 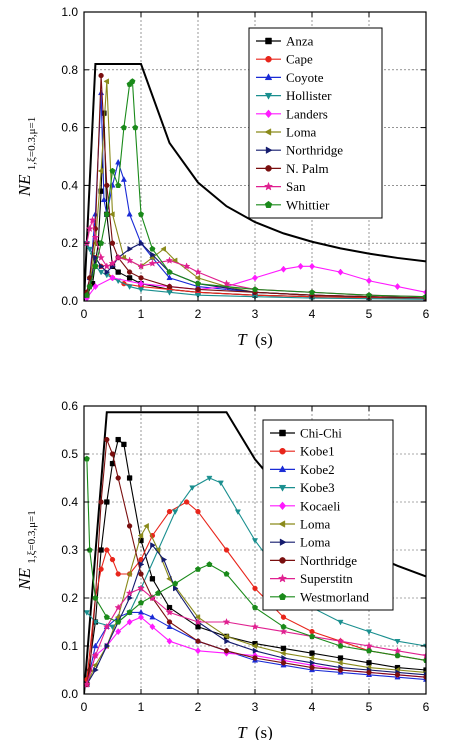 What do you see at coordinates (321, 433) in the screenshot?
I see `legend-label: Chi-Chi` at bounding box center [321, 433].